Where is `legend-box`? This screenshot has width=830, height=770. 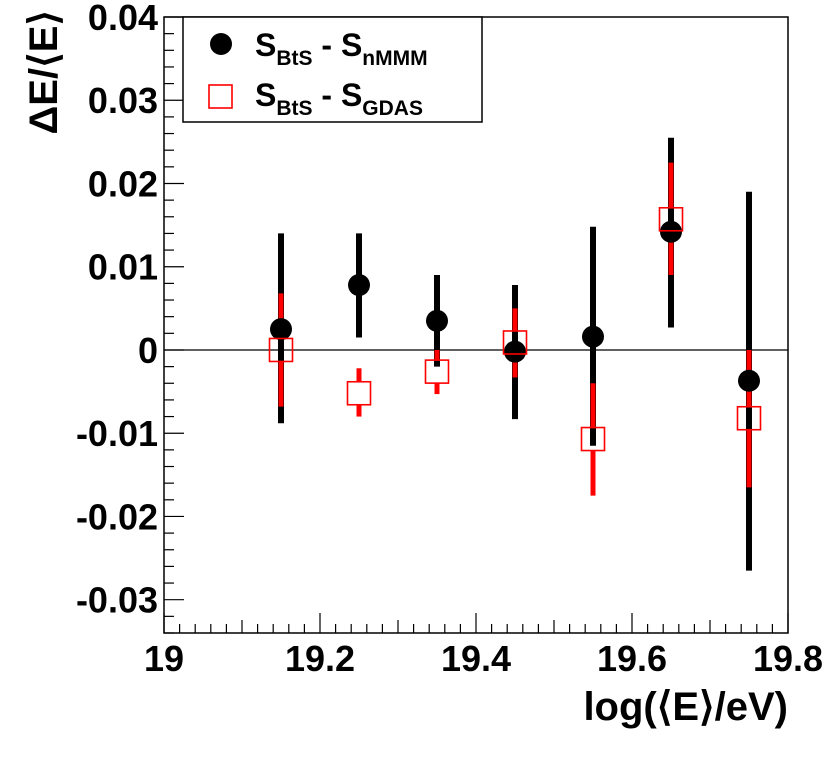
legend-box is located at coordinates (332, 69).